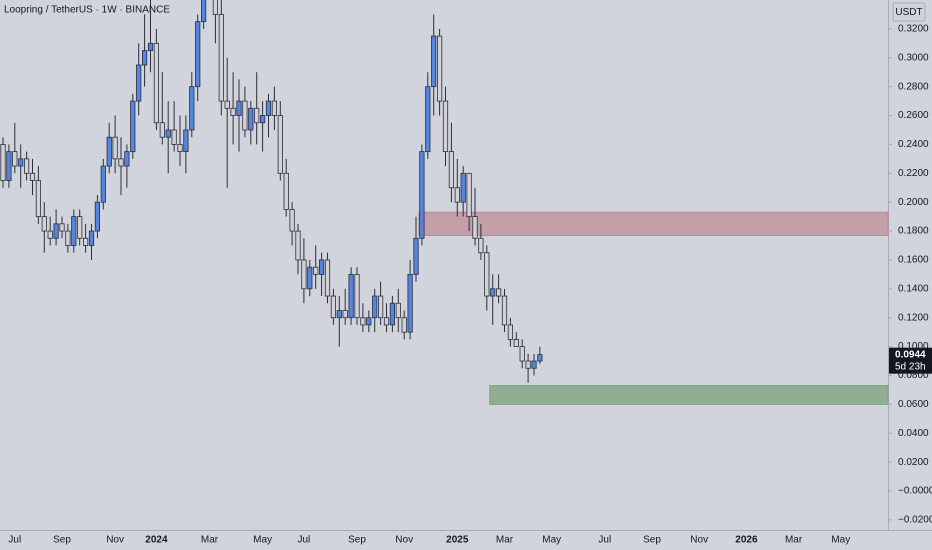 The width and height of the screenshot is (932, 550). Describe the element at coordinates (915, 520) in the screenshot. I see `y-tick-label: −0.0200` at that location.